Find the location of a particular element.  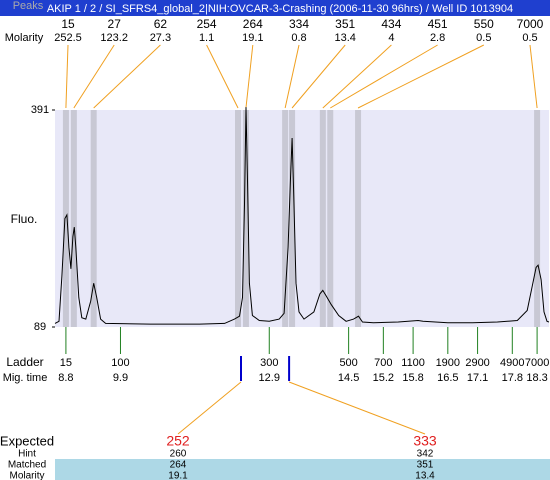

peak-molarity: 13.4 is located at coordinates (344, 38).